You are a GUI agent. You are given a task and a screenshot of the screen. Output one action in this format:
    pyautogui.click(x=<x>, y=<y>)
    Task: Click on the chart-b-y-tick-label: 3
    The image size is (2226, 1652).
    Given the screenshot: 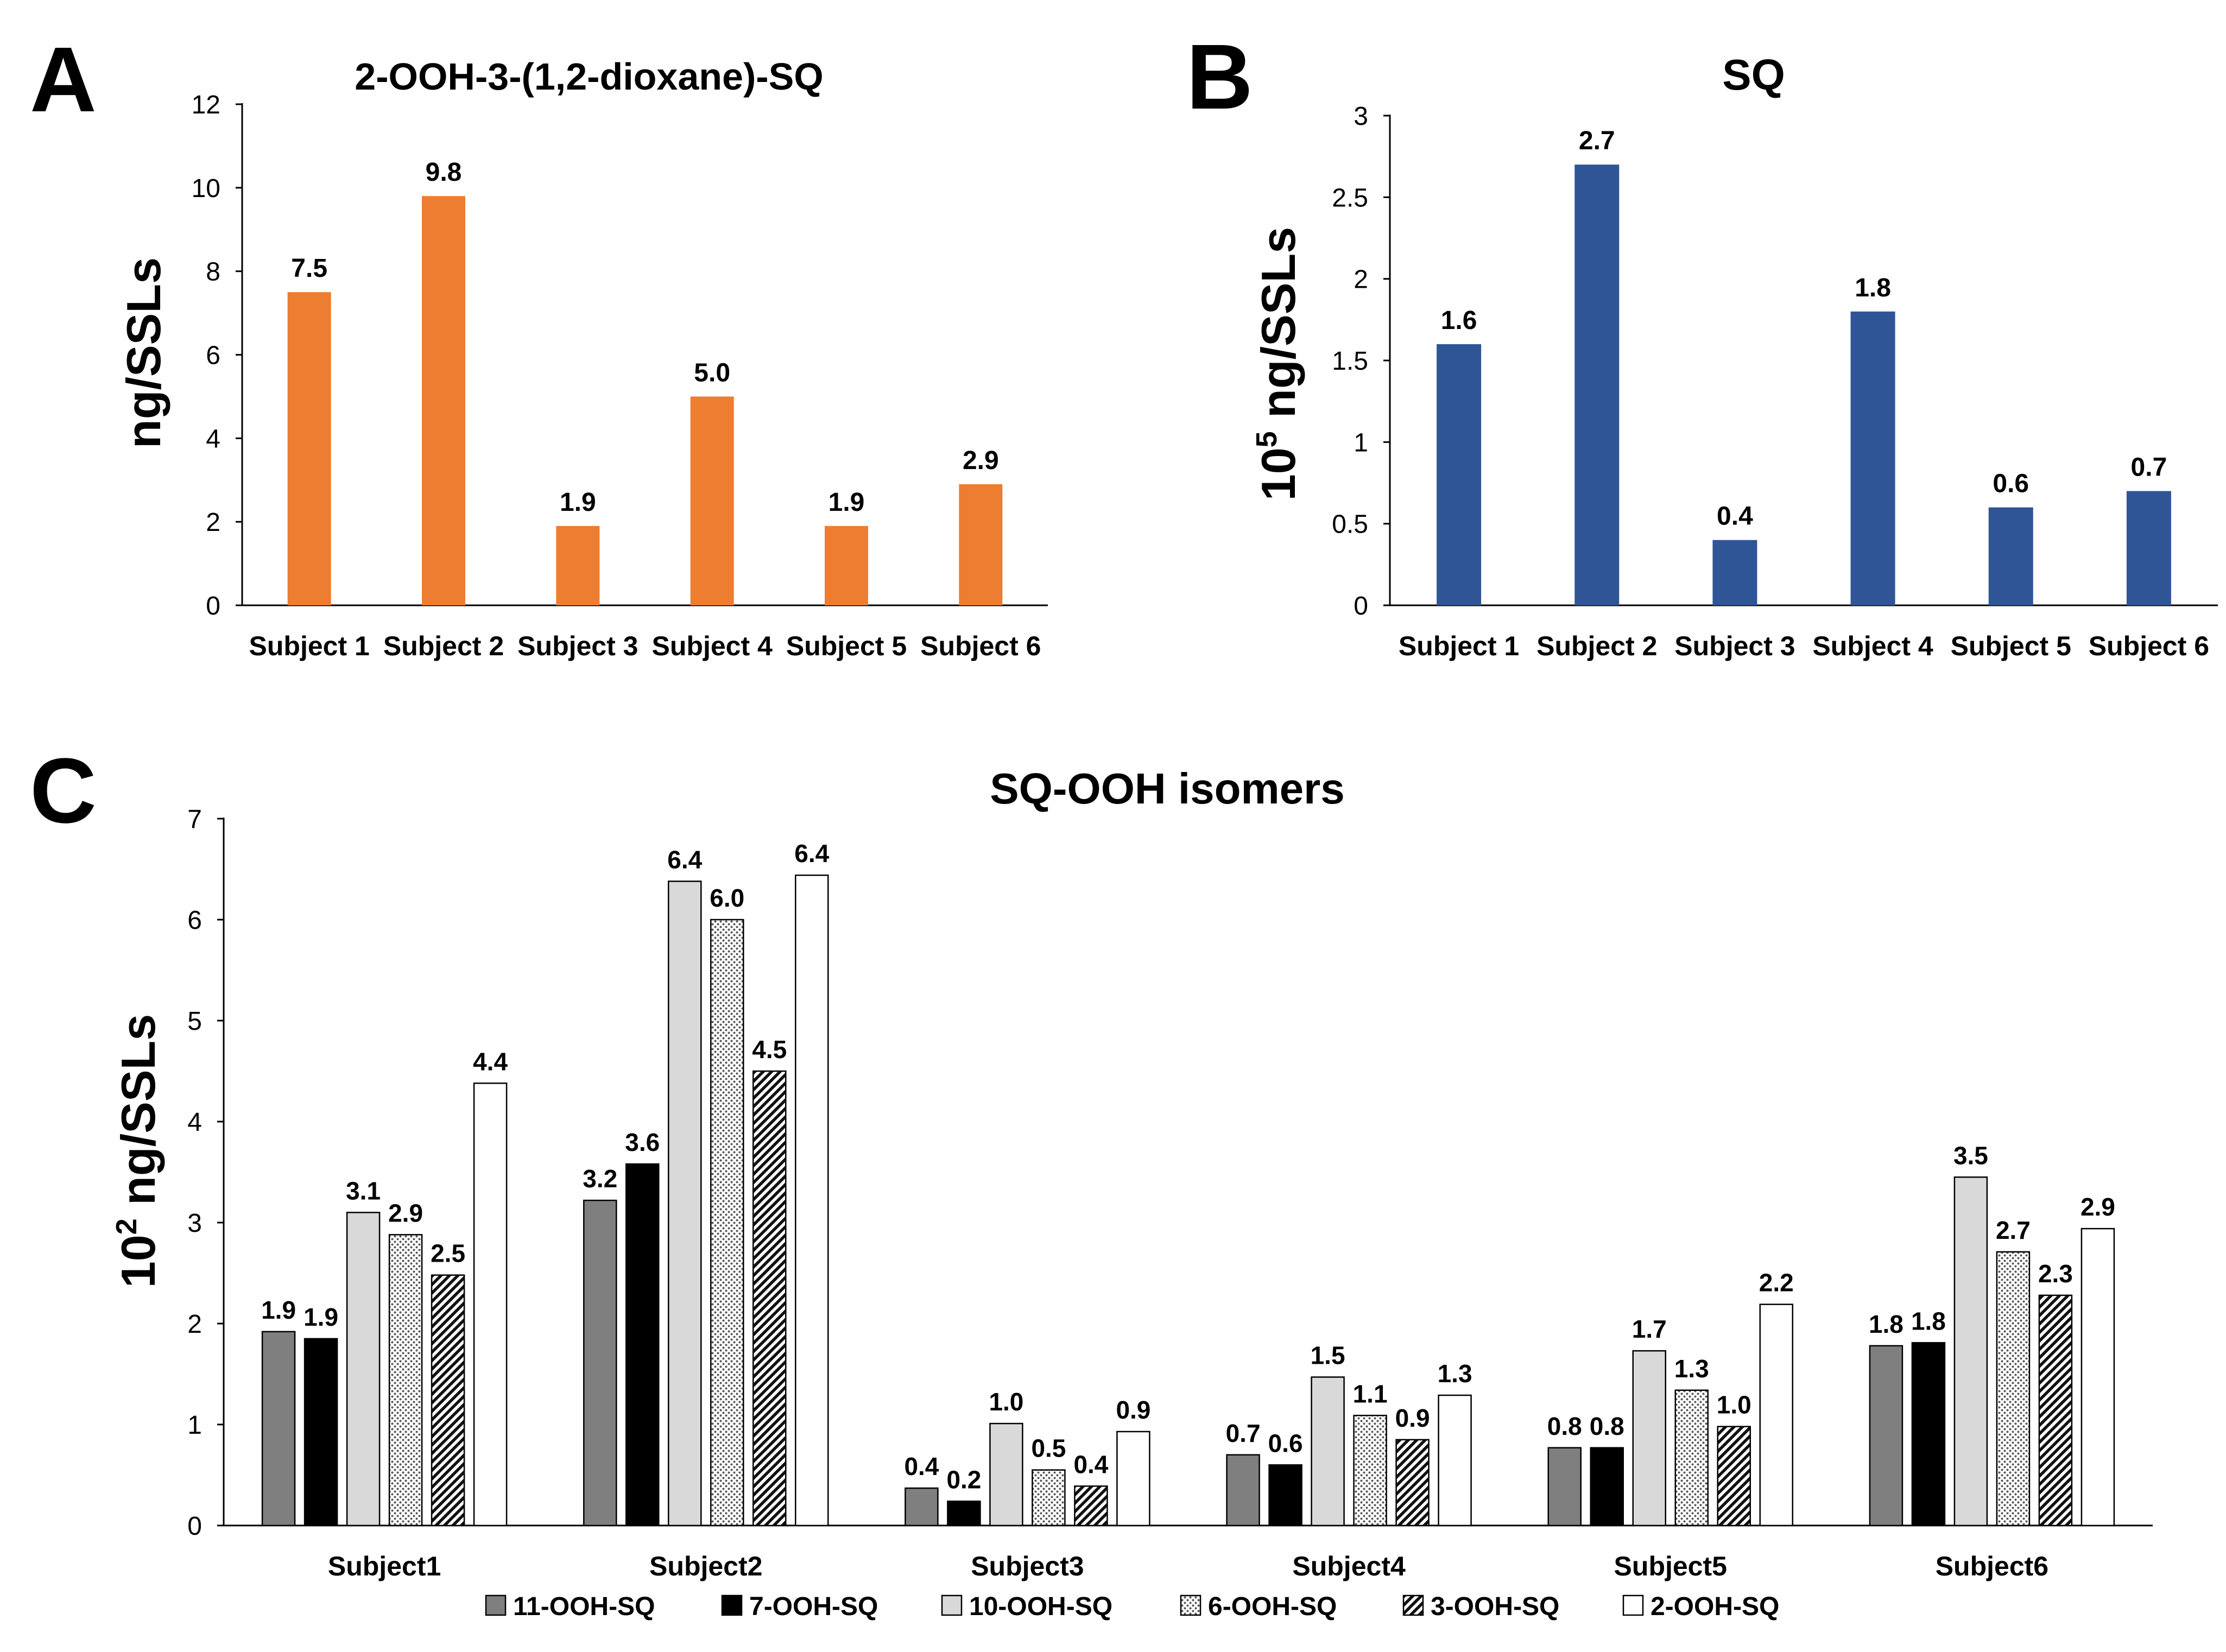 What is the action you would take?
    pyautogui.click(x=1361, y=116)
    